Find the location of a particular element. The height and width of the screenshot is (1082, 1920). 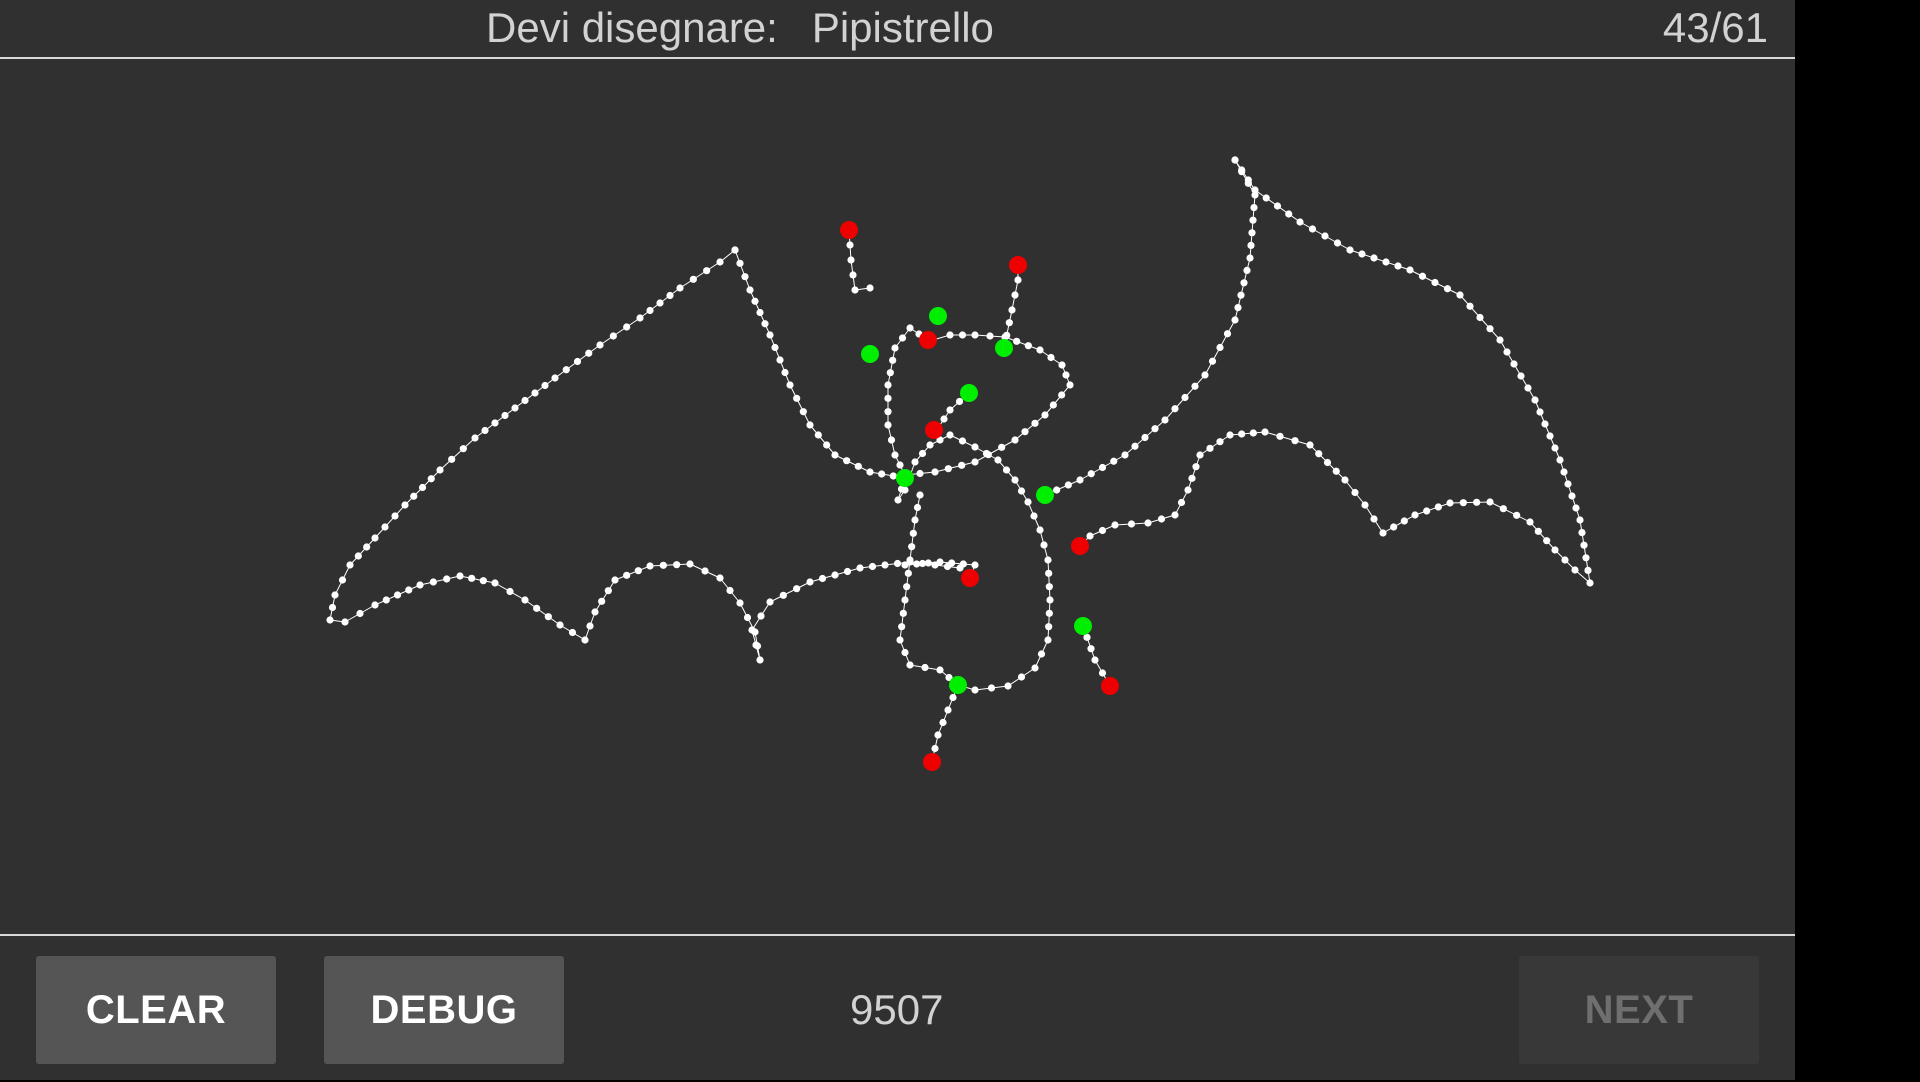

clear-button: CLEAR is located at coordinates (156, 1010).